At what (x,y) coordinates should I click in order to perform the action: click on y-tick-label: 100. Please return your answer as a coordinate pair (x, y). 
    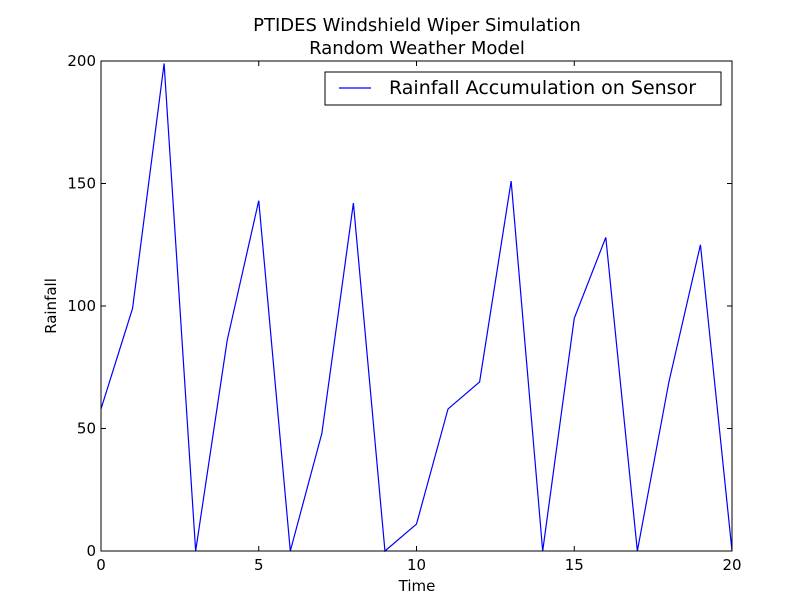
    Looking at the image, I should click on (81, 306).